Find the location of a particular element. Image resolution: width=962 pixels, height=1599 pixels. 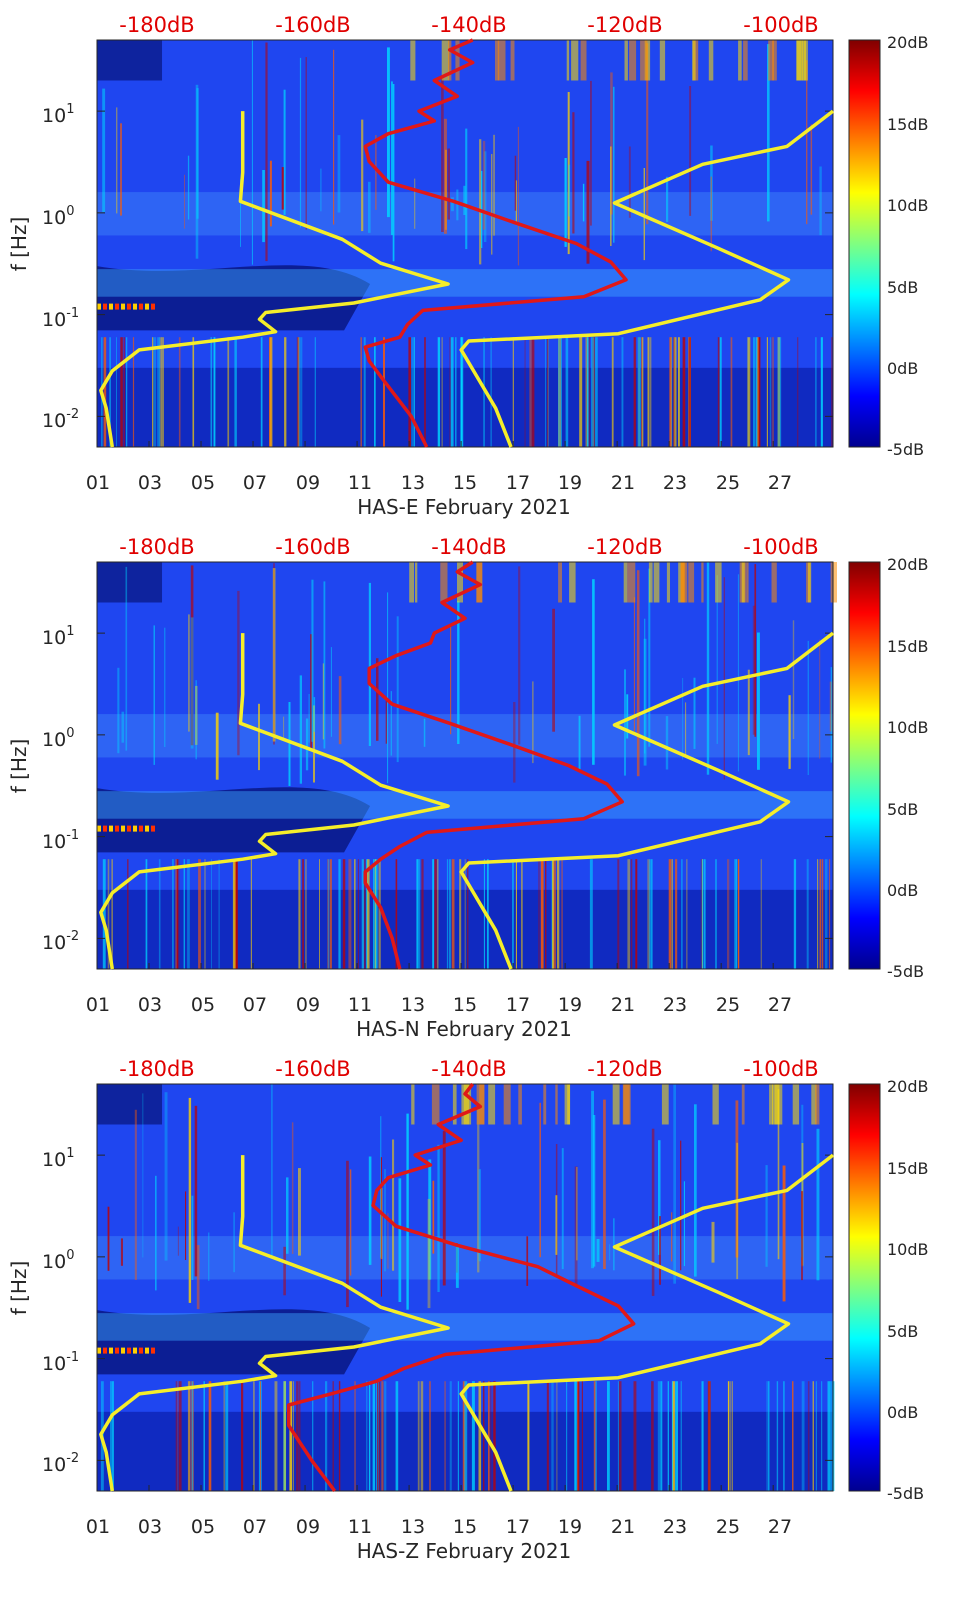

x-tick-label: 19 is located at coordinates (570, 1005).